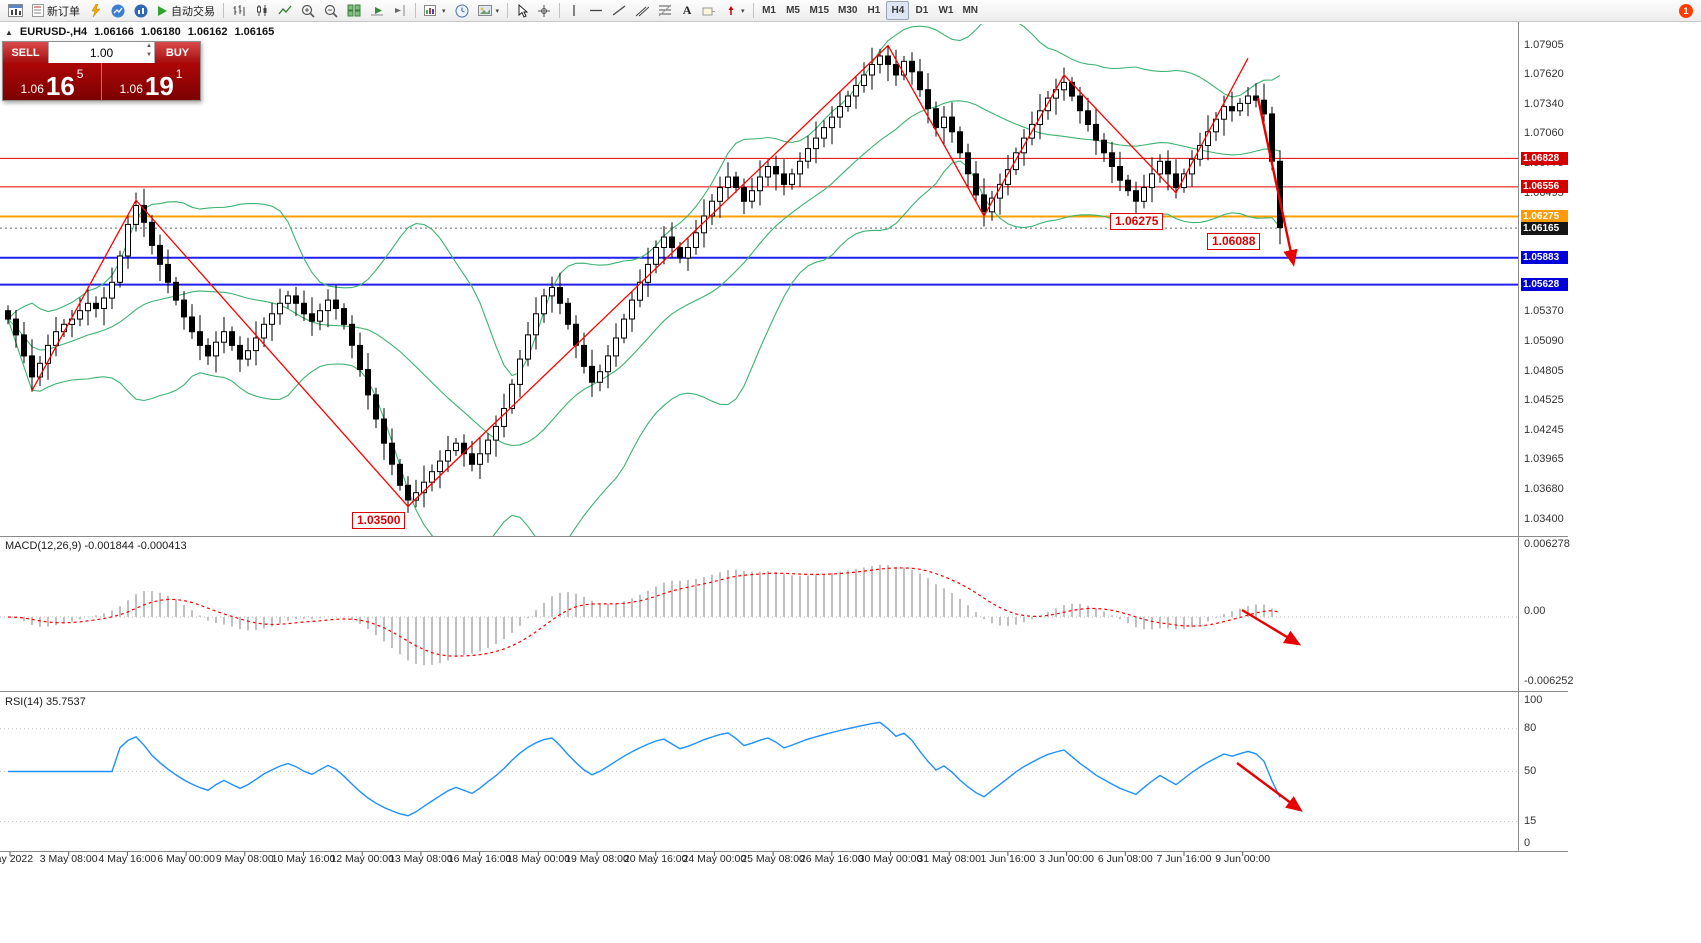 Image resolution: width=1701 pixels, height=943 pixels. What do you see at coordinates (489, 10) in the screenshot?
I see `template-button: ▾` at bounding box center [489, 10].